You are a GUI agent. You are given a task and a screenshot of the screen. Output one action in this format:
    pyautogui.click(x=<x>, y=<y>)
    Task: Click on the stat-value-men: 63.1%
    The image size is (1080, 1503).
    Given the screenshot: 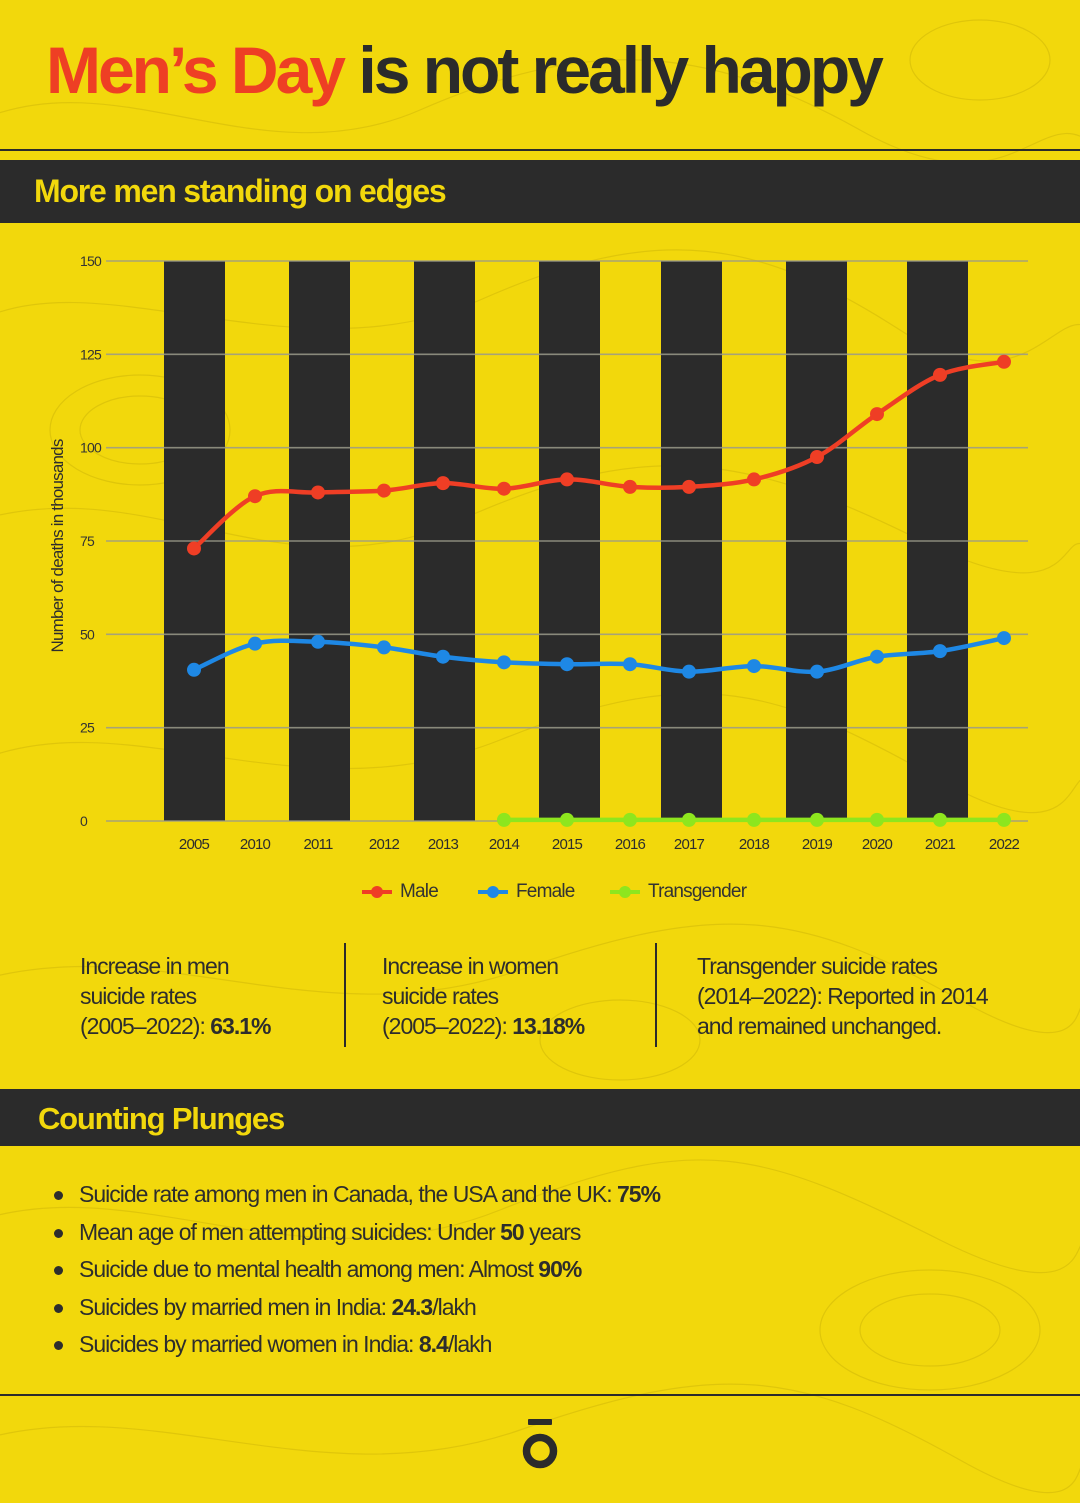 What is the action you would take?
    pyautogui.click(x=240, y=1026)
    